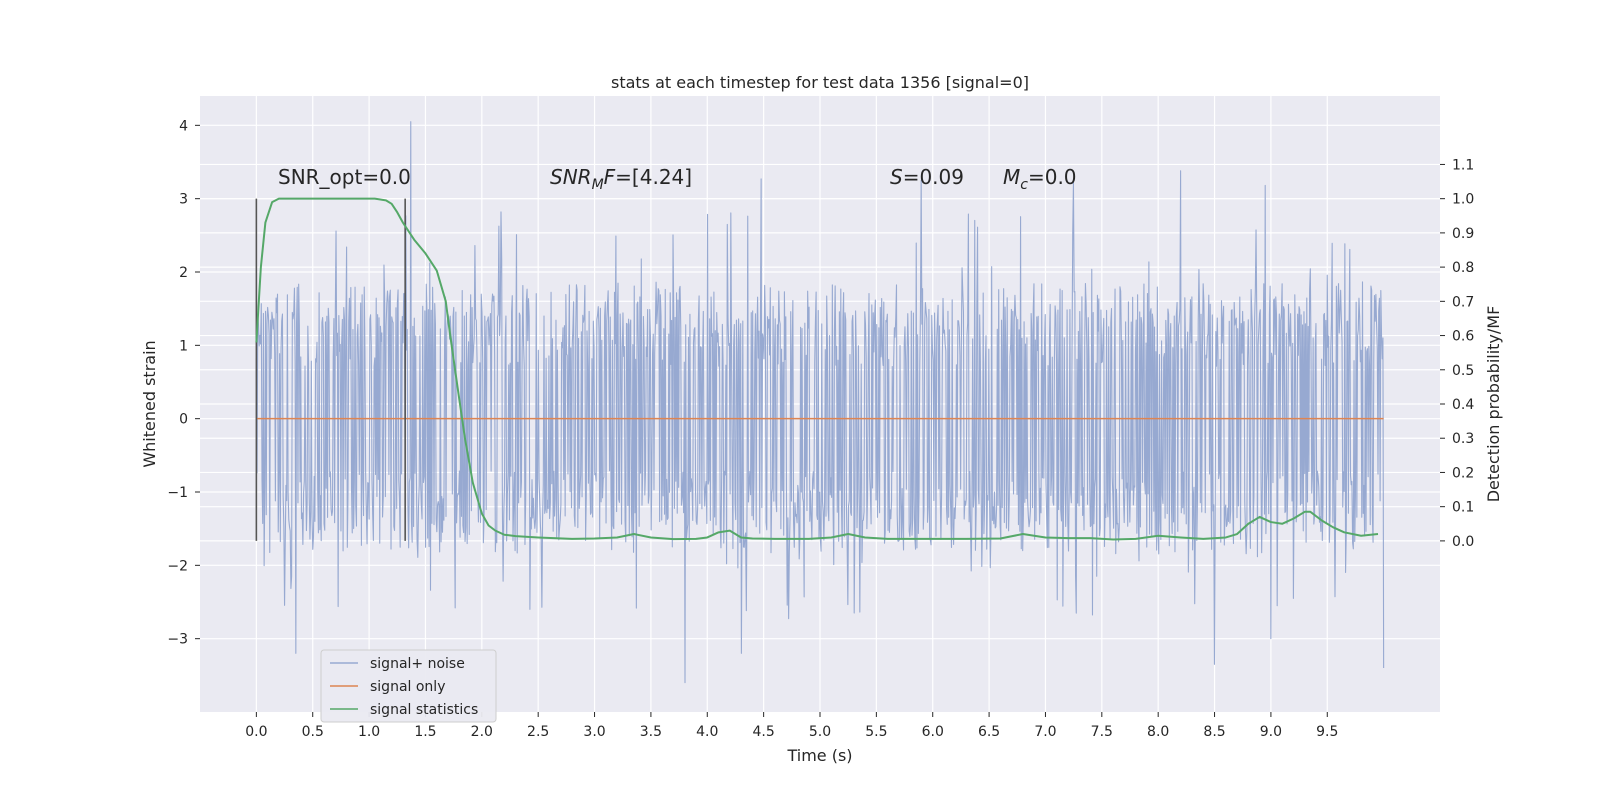  What do you see at coordinates (482, 732) in the screenshot?
I see `x-tick-label-4: 2.0` at bounding box center [482, 732].